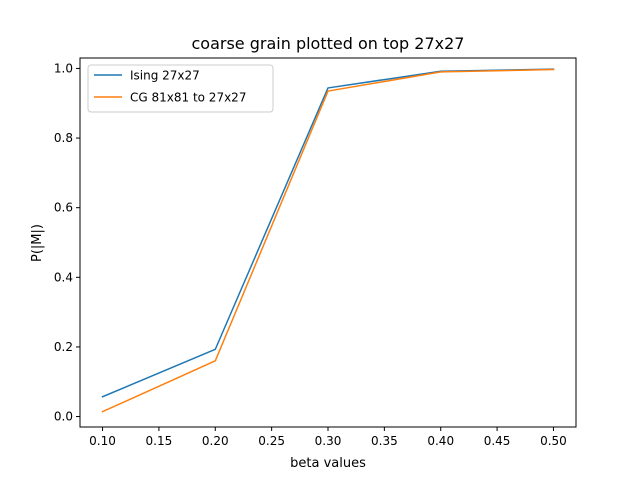  What do you see at coordinates (188, 98) in the screenshot?
I see `legend-label-2: CG 81x81 to 27x27` at bounding box center [188, 98].